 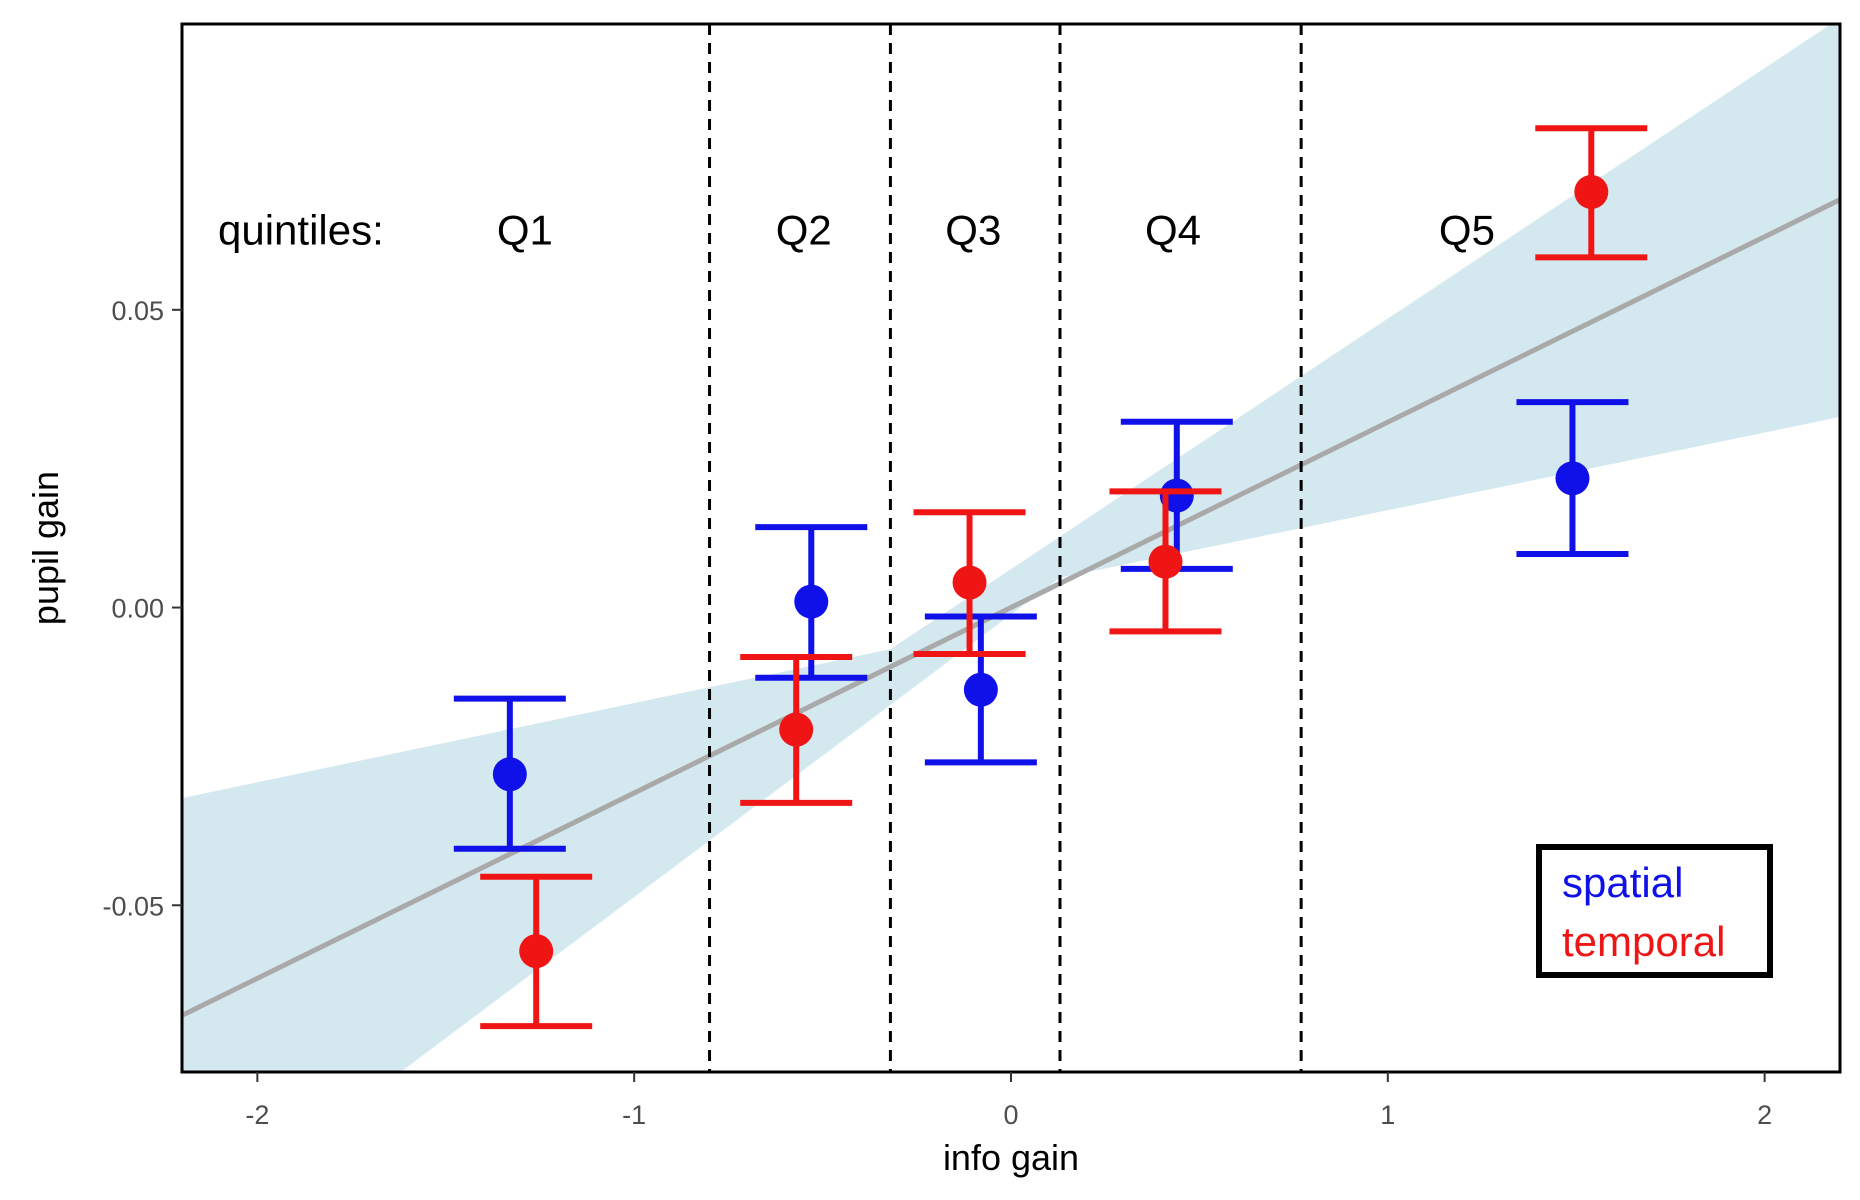 What do you see at coordinates (525, 229) in the screenshot?
I see `quintile-label-q1: Q1` at bounding box center [525, 229].